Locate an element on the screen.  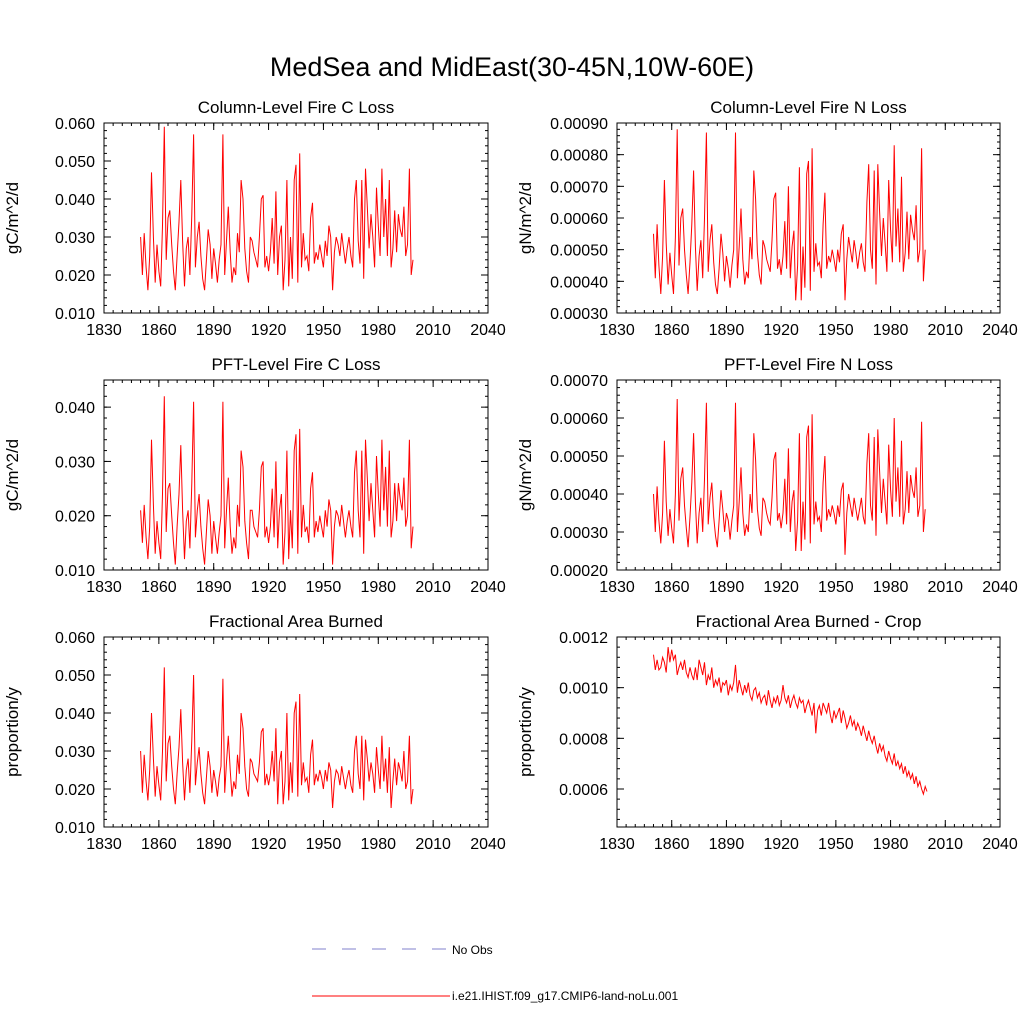
y-tick-label: 0.00020 is located at coordinates (579, 571).